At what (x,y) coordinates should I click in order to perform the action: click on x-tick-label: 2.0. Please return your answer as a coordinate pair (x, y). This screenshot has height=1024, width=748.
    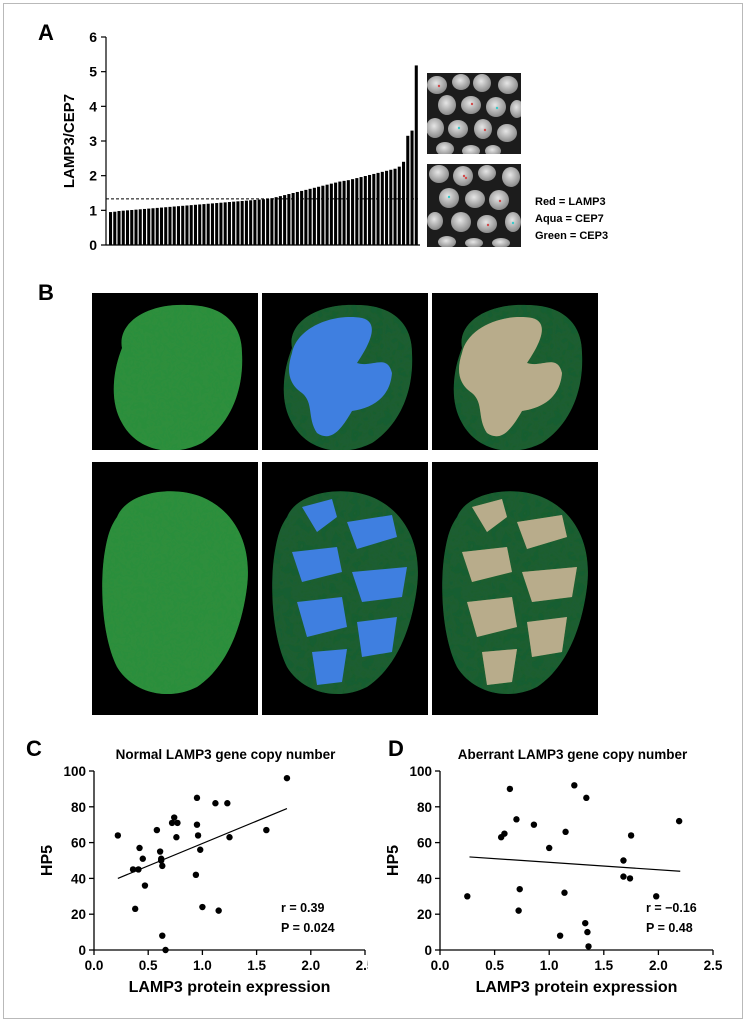
    Looking at the image, I should click on (658, 965).